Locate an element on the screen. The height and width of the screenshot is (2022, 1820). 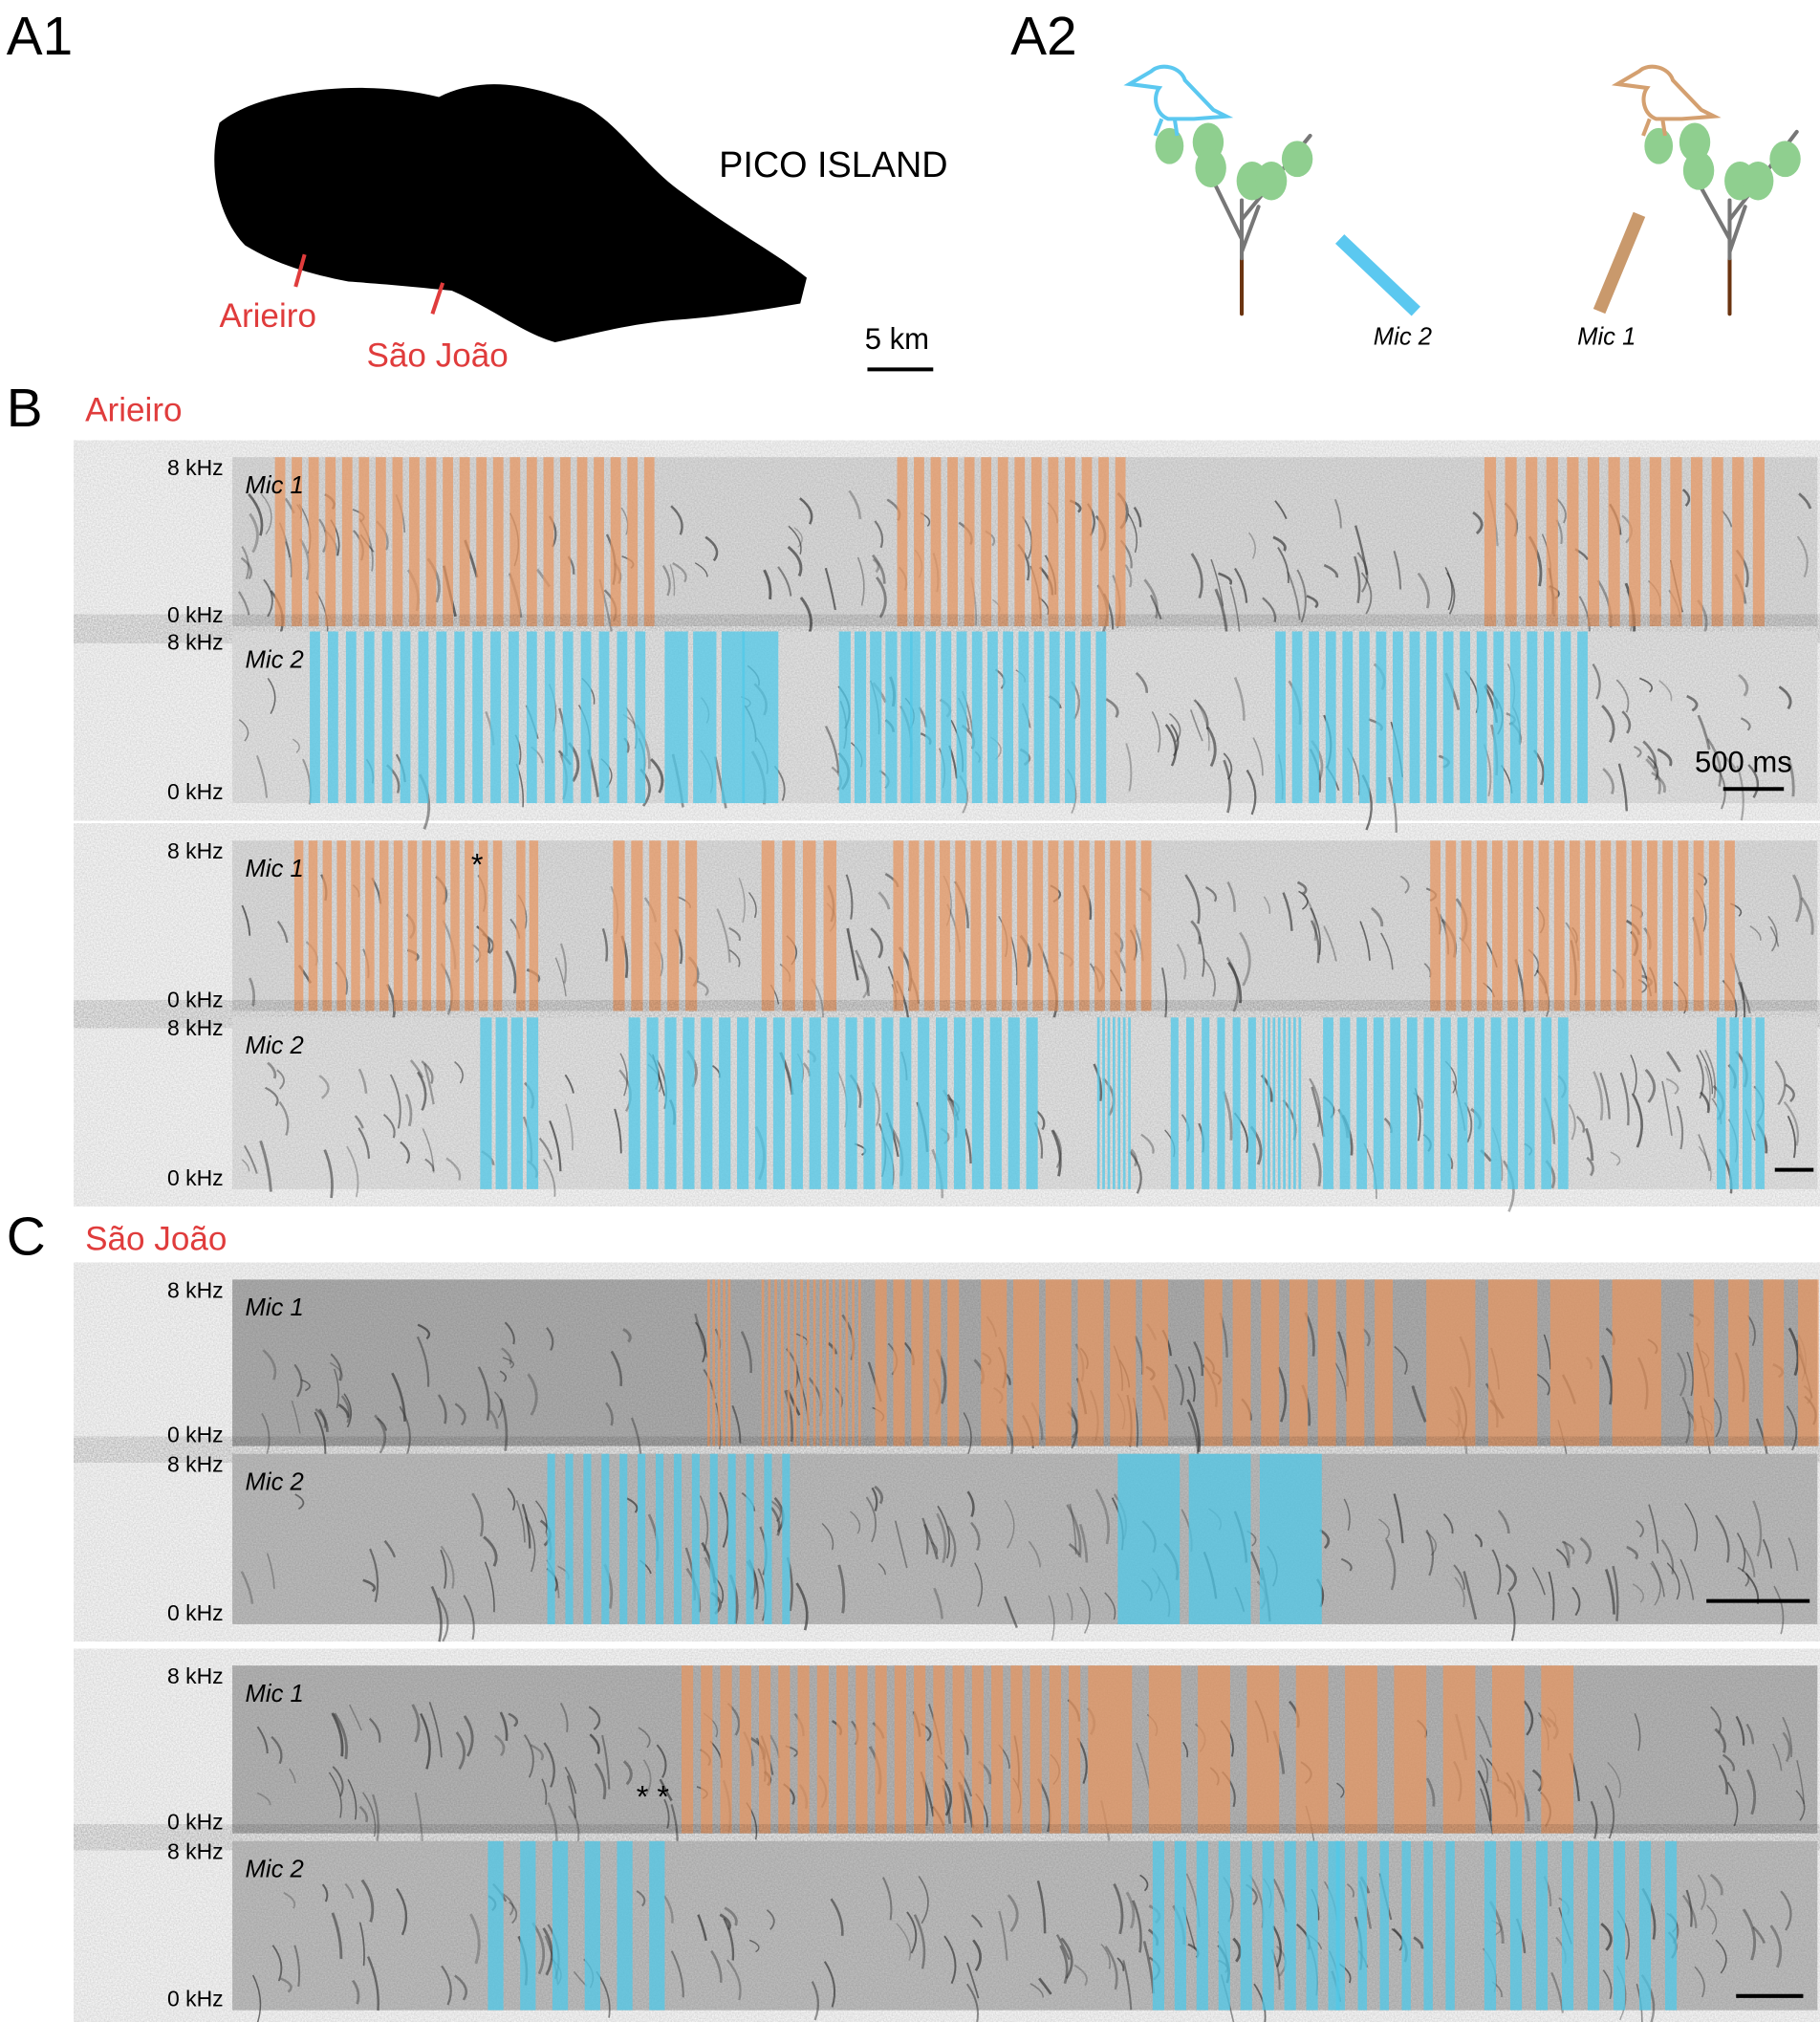
spectrogram: 8 kHz 0 kHz Mic 1 is located at coordinates (993, 549).